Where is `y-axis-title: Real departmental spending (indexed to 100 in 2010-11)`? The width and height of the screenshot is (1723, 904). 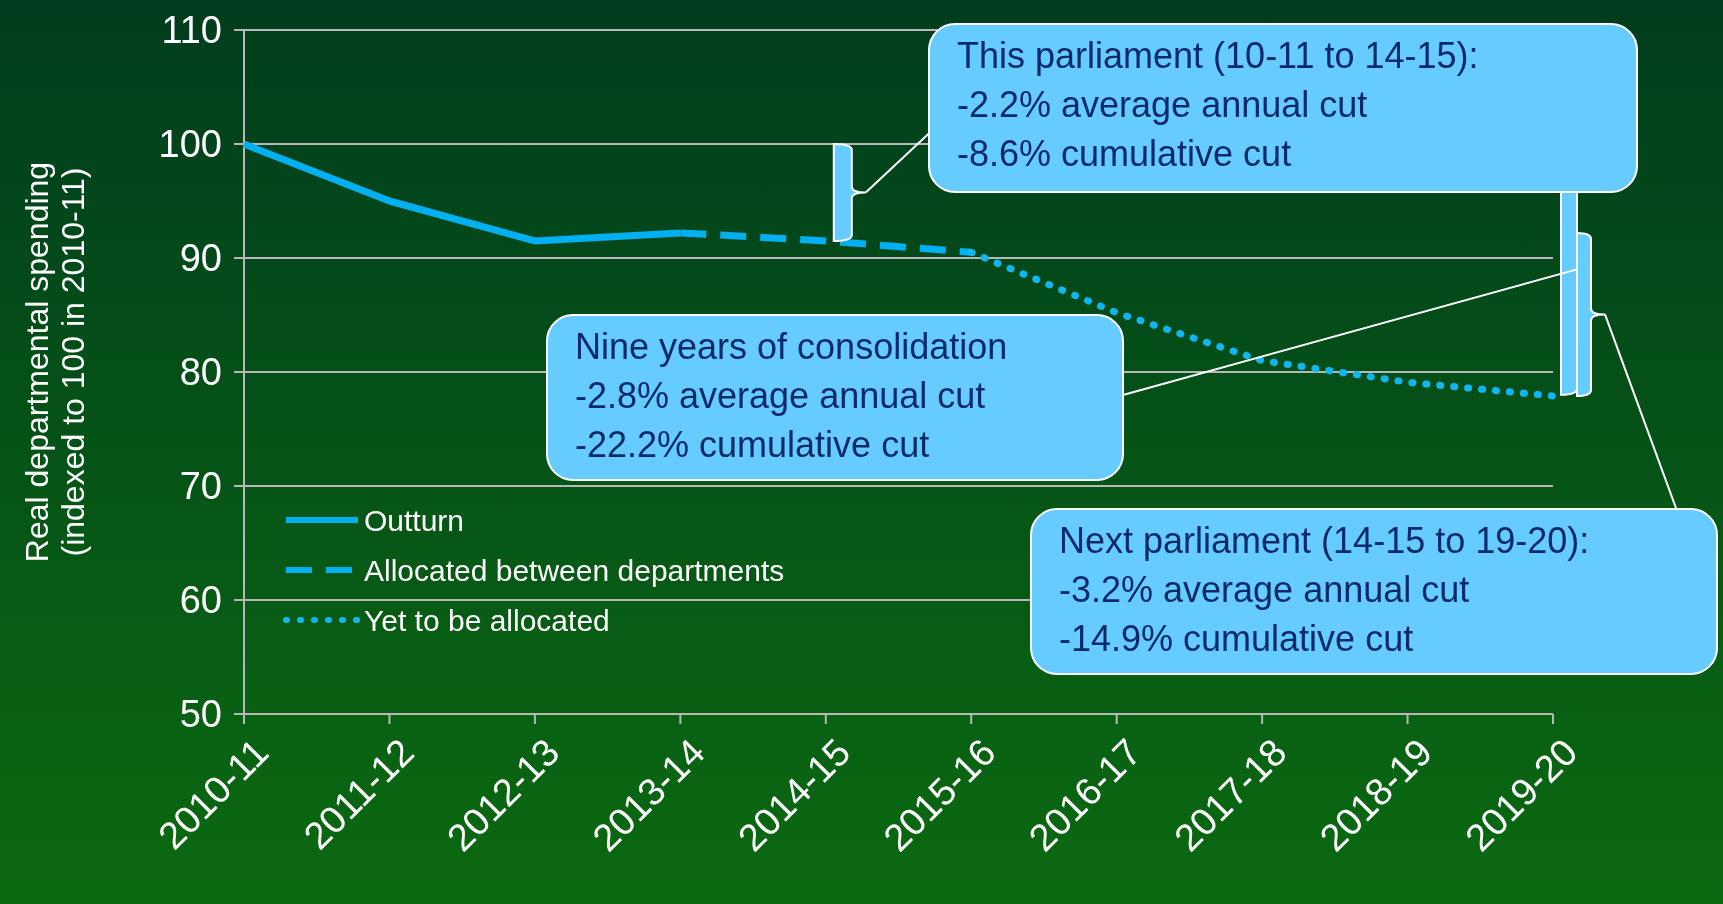 y-axis-title: Real departmental spending (indexed to 100 in 2010-11) is located at coordinates (55, 362).